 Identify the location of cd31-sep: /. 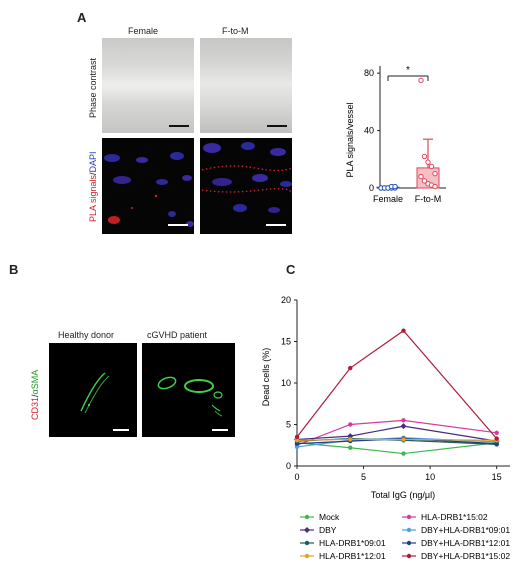
(35, 395).